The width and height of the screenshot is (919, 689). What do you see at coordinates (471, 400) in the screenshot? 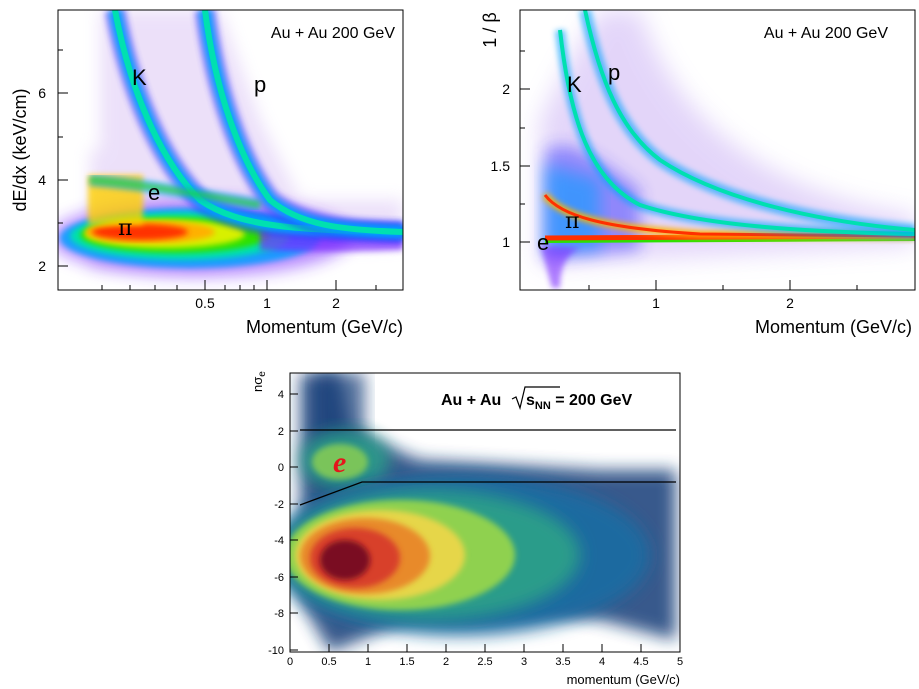
I see `svg-text: Au + Au` at bounding box center [471, 400].